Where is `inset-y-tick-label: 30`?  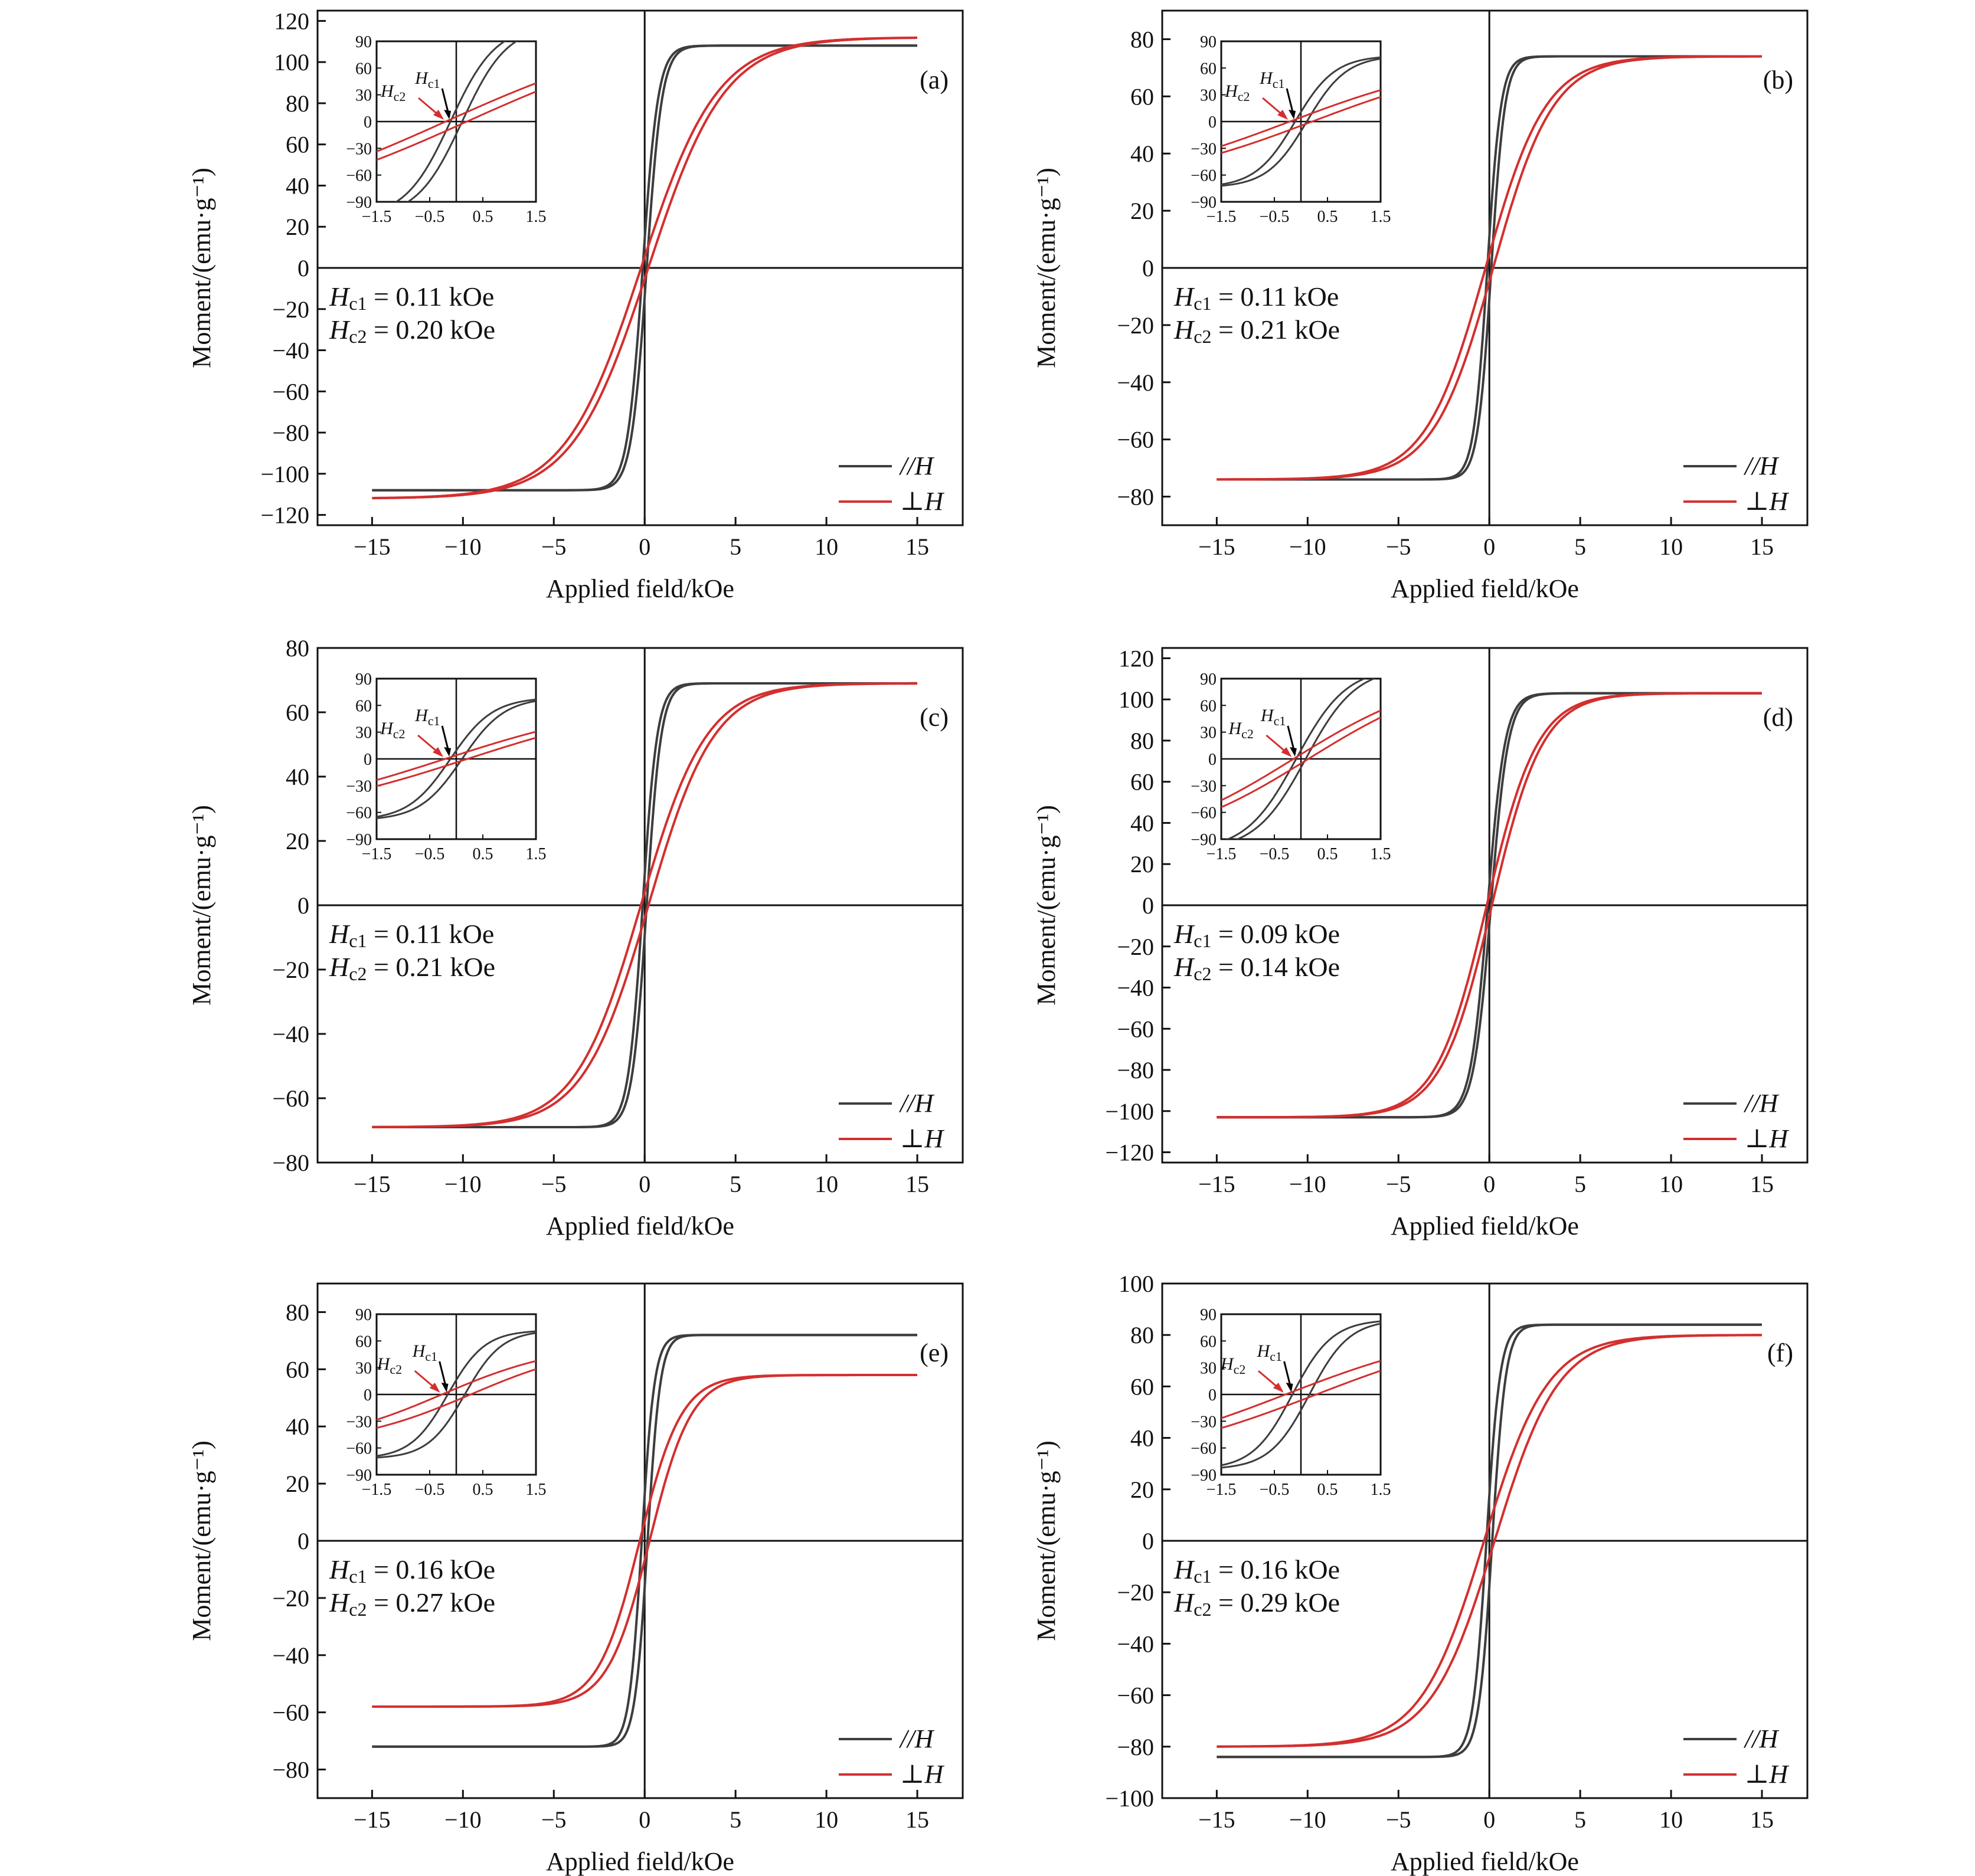 inset-y-tick-label: 30 is located at coordinates (1208, 733).